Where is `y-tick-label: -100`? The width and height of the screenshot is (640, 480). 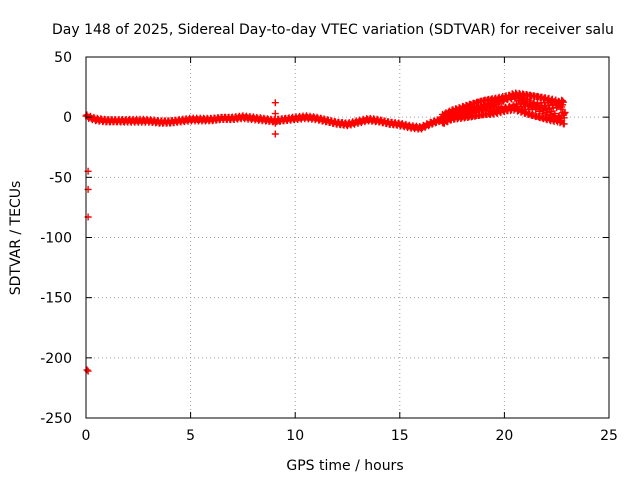 y-tick-label: -100 is located at coordinates (56, 239).